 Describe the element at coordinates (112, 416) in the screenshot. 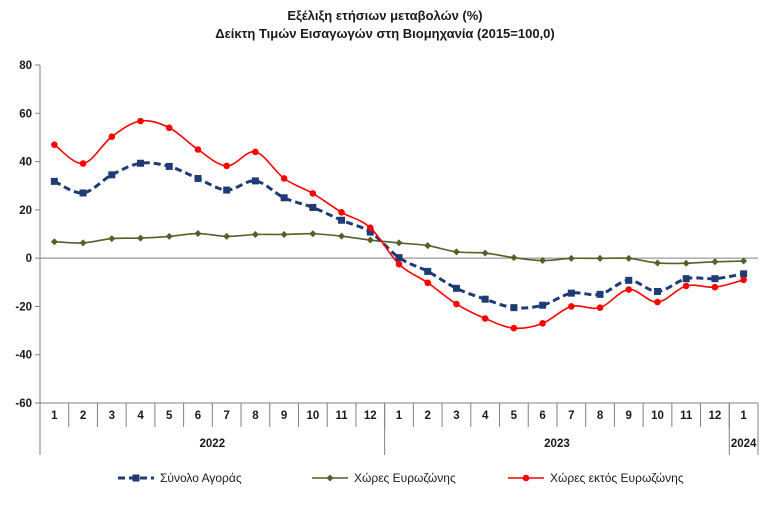

I see `x-tick-label: 3` at that location.